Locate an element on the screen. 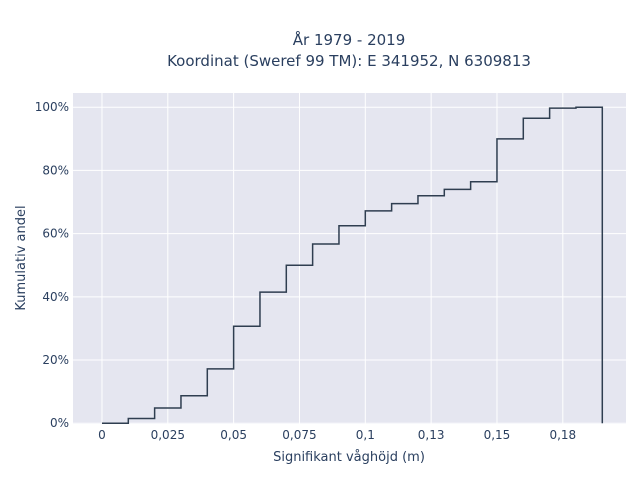 The width and height of the screenshot is (640, 480). y-tick-label: 0% is located at coordinates (59, 423).